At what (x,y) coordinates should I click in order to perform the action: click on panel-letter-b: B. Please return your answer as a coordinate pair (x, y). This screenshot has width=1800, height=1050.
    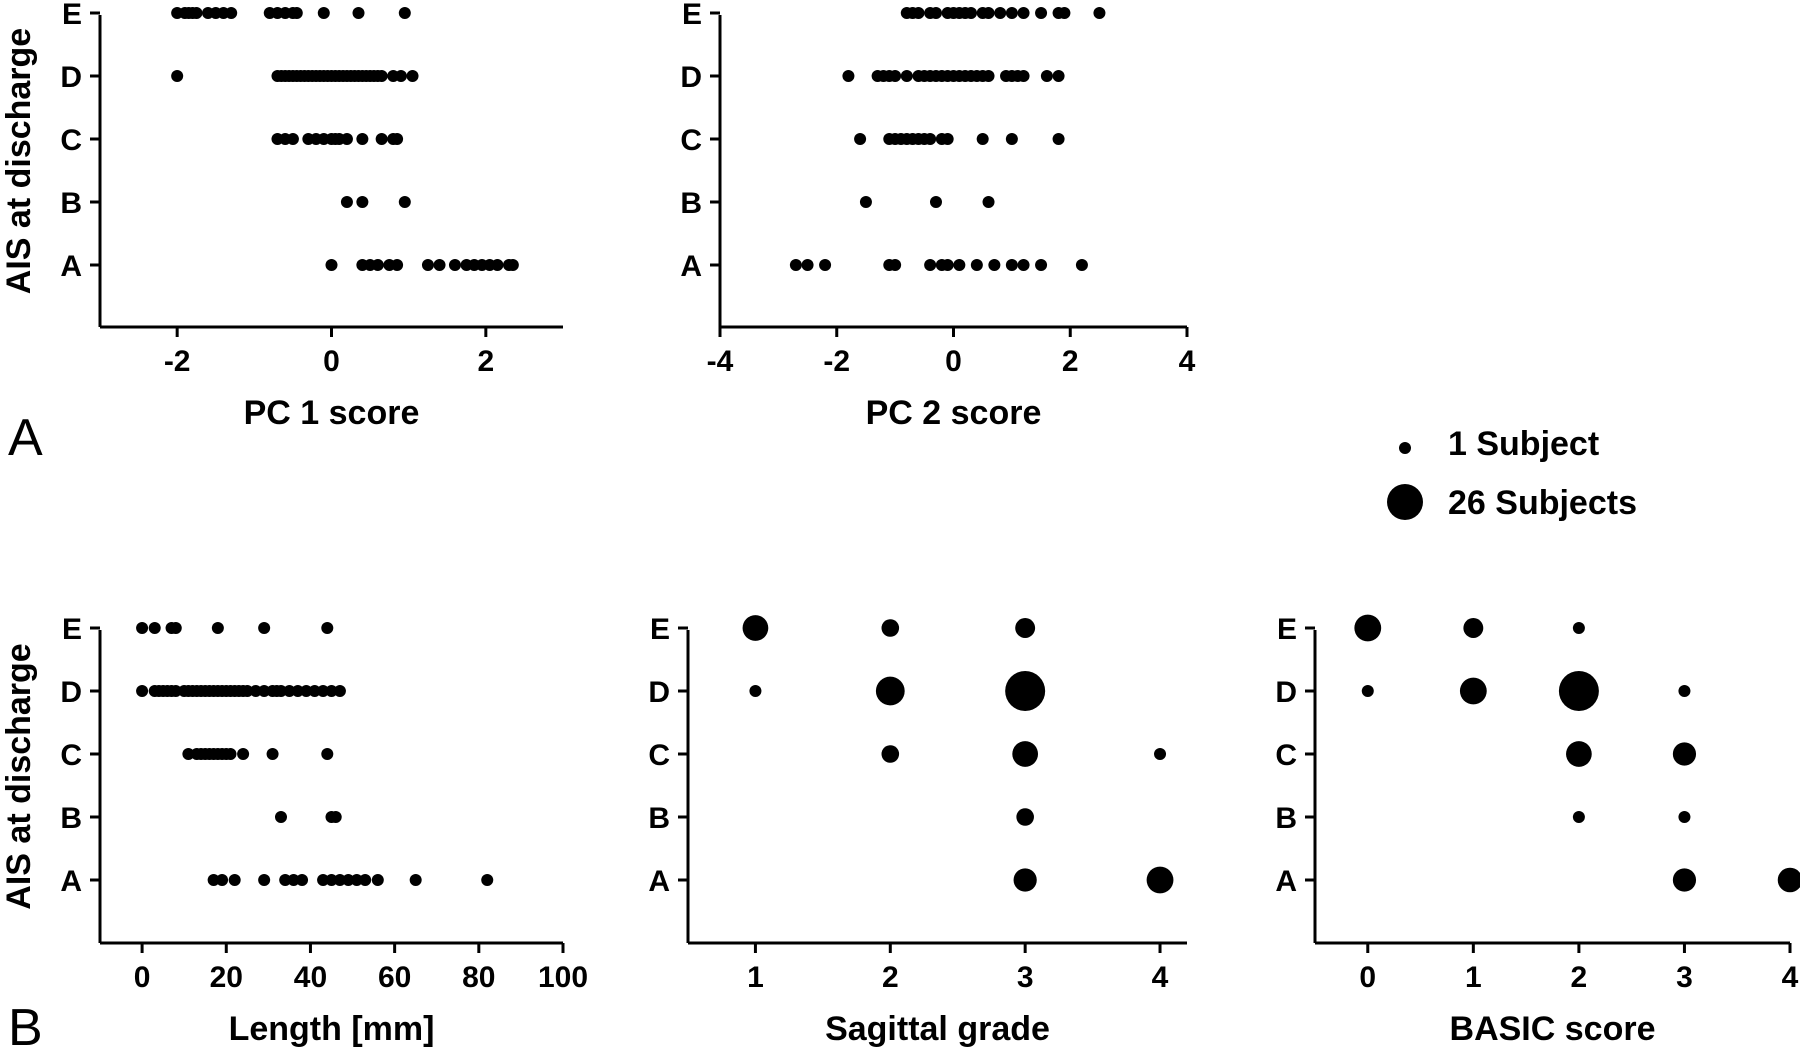
    Looking at the image, I should click on (25, 1024).